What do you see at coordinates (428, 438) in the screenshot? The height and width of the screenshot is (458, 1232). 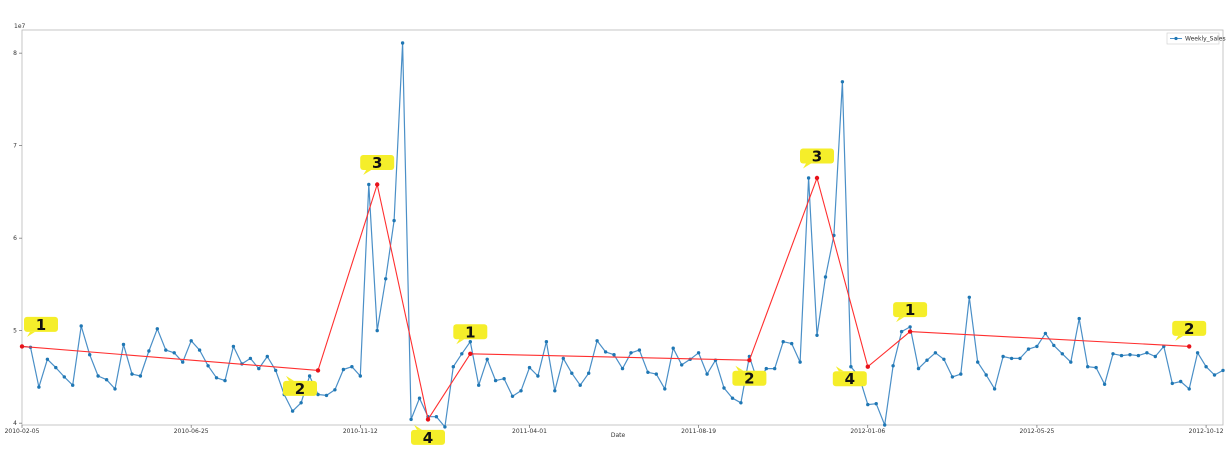 I see `callout-label: 4` at bounding box center [428, 438].